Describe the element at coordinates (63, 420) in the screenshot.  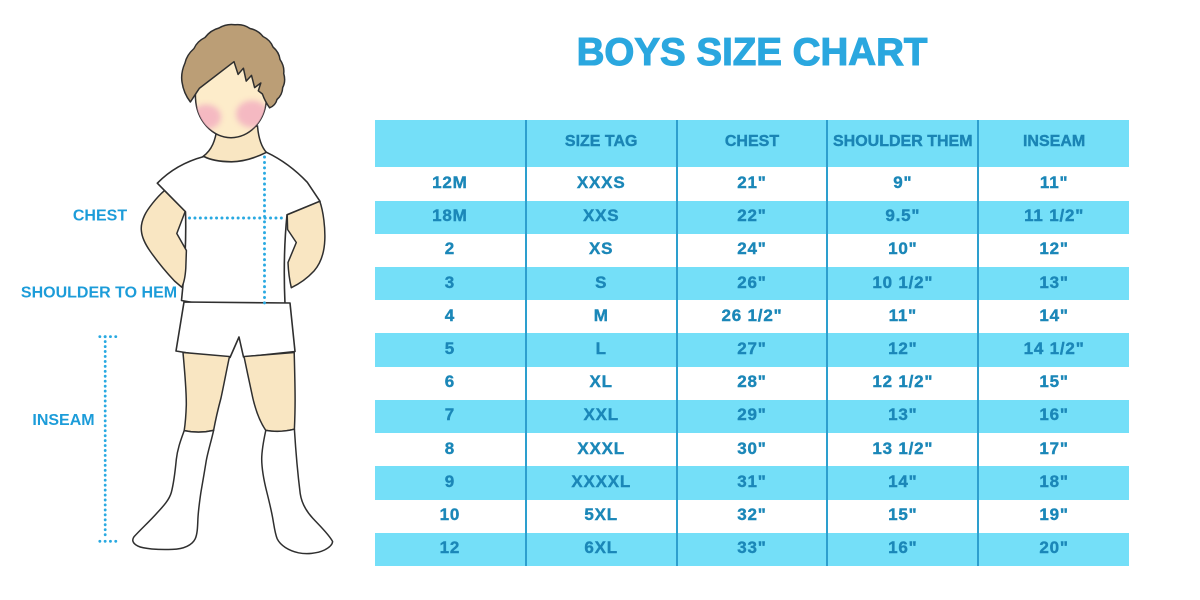
I see `svg-text: INSEAM` at that location.